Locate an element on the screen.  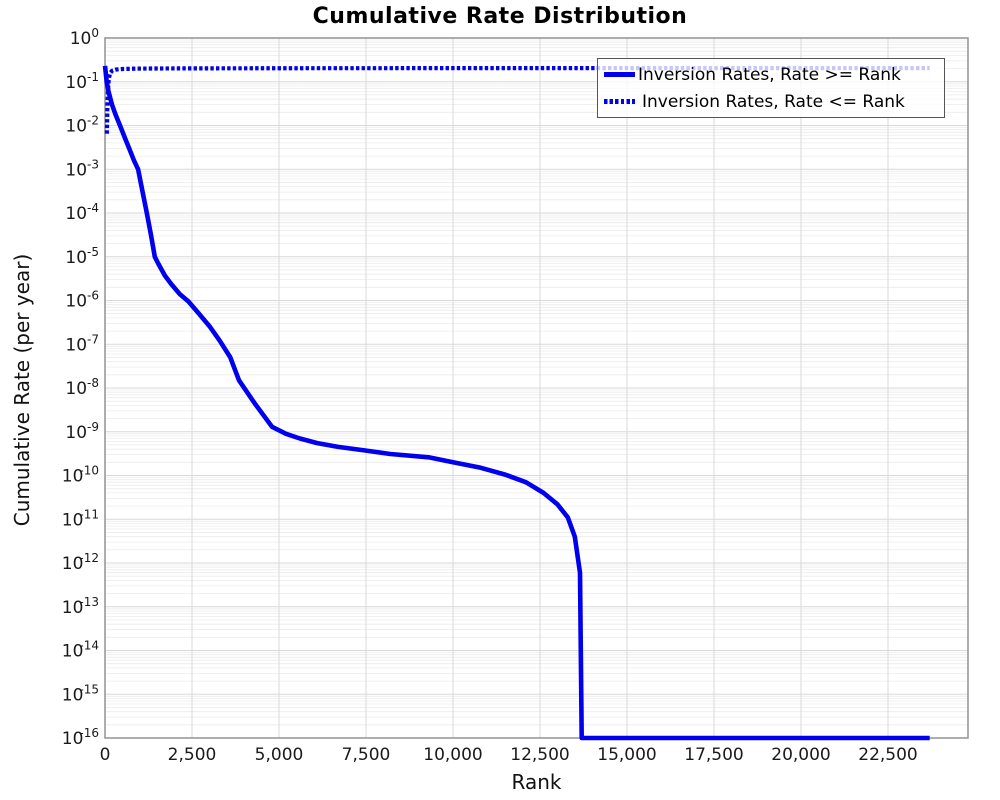
legend-item-rate-ge-rank: Inversion Rates, Rate >= Rank is located at coordinates (772, 75).